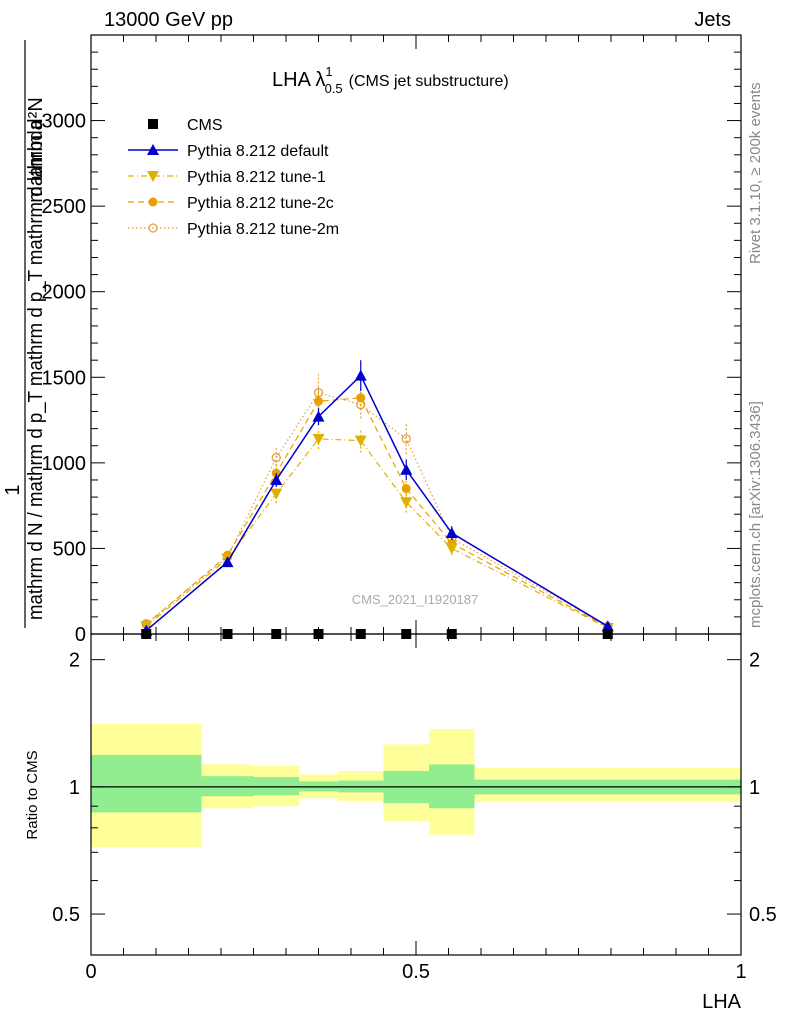 Image resolution: width=786 pixels, height=1024 pixels. What do you see at coordinates (260, 203) in the screenshot?
I see `legend-label: Pythia 8.212 tune-2c` at bounding box center [260, 203].